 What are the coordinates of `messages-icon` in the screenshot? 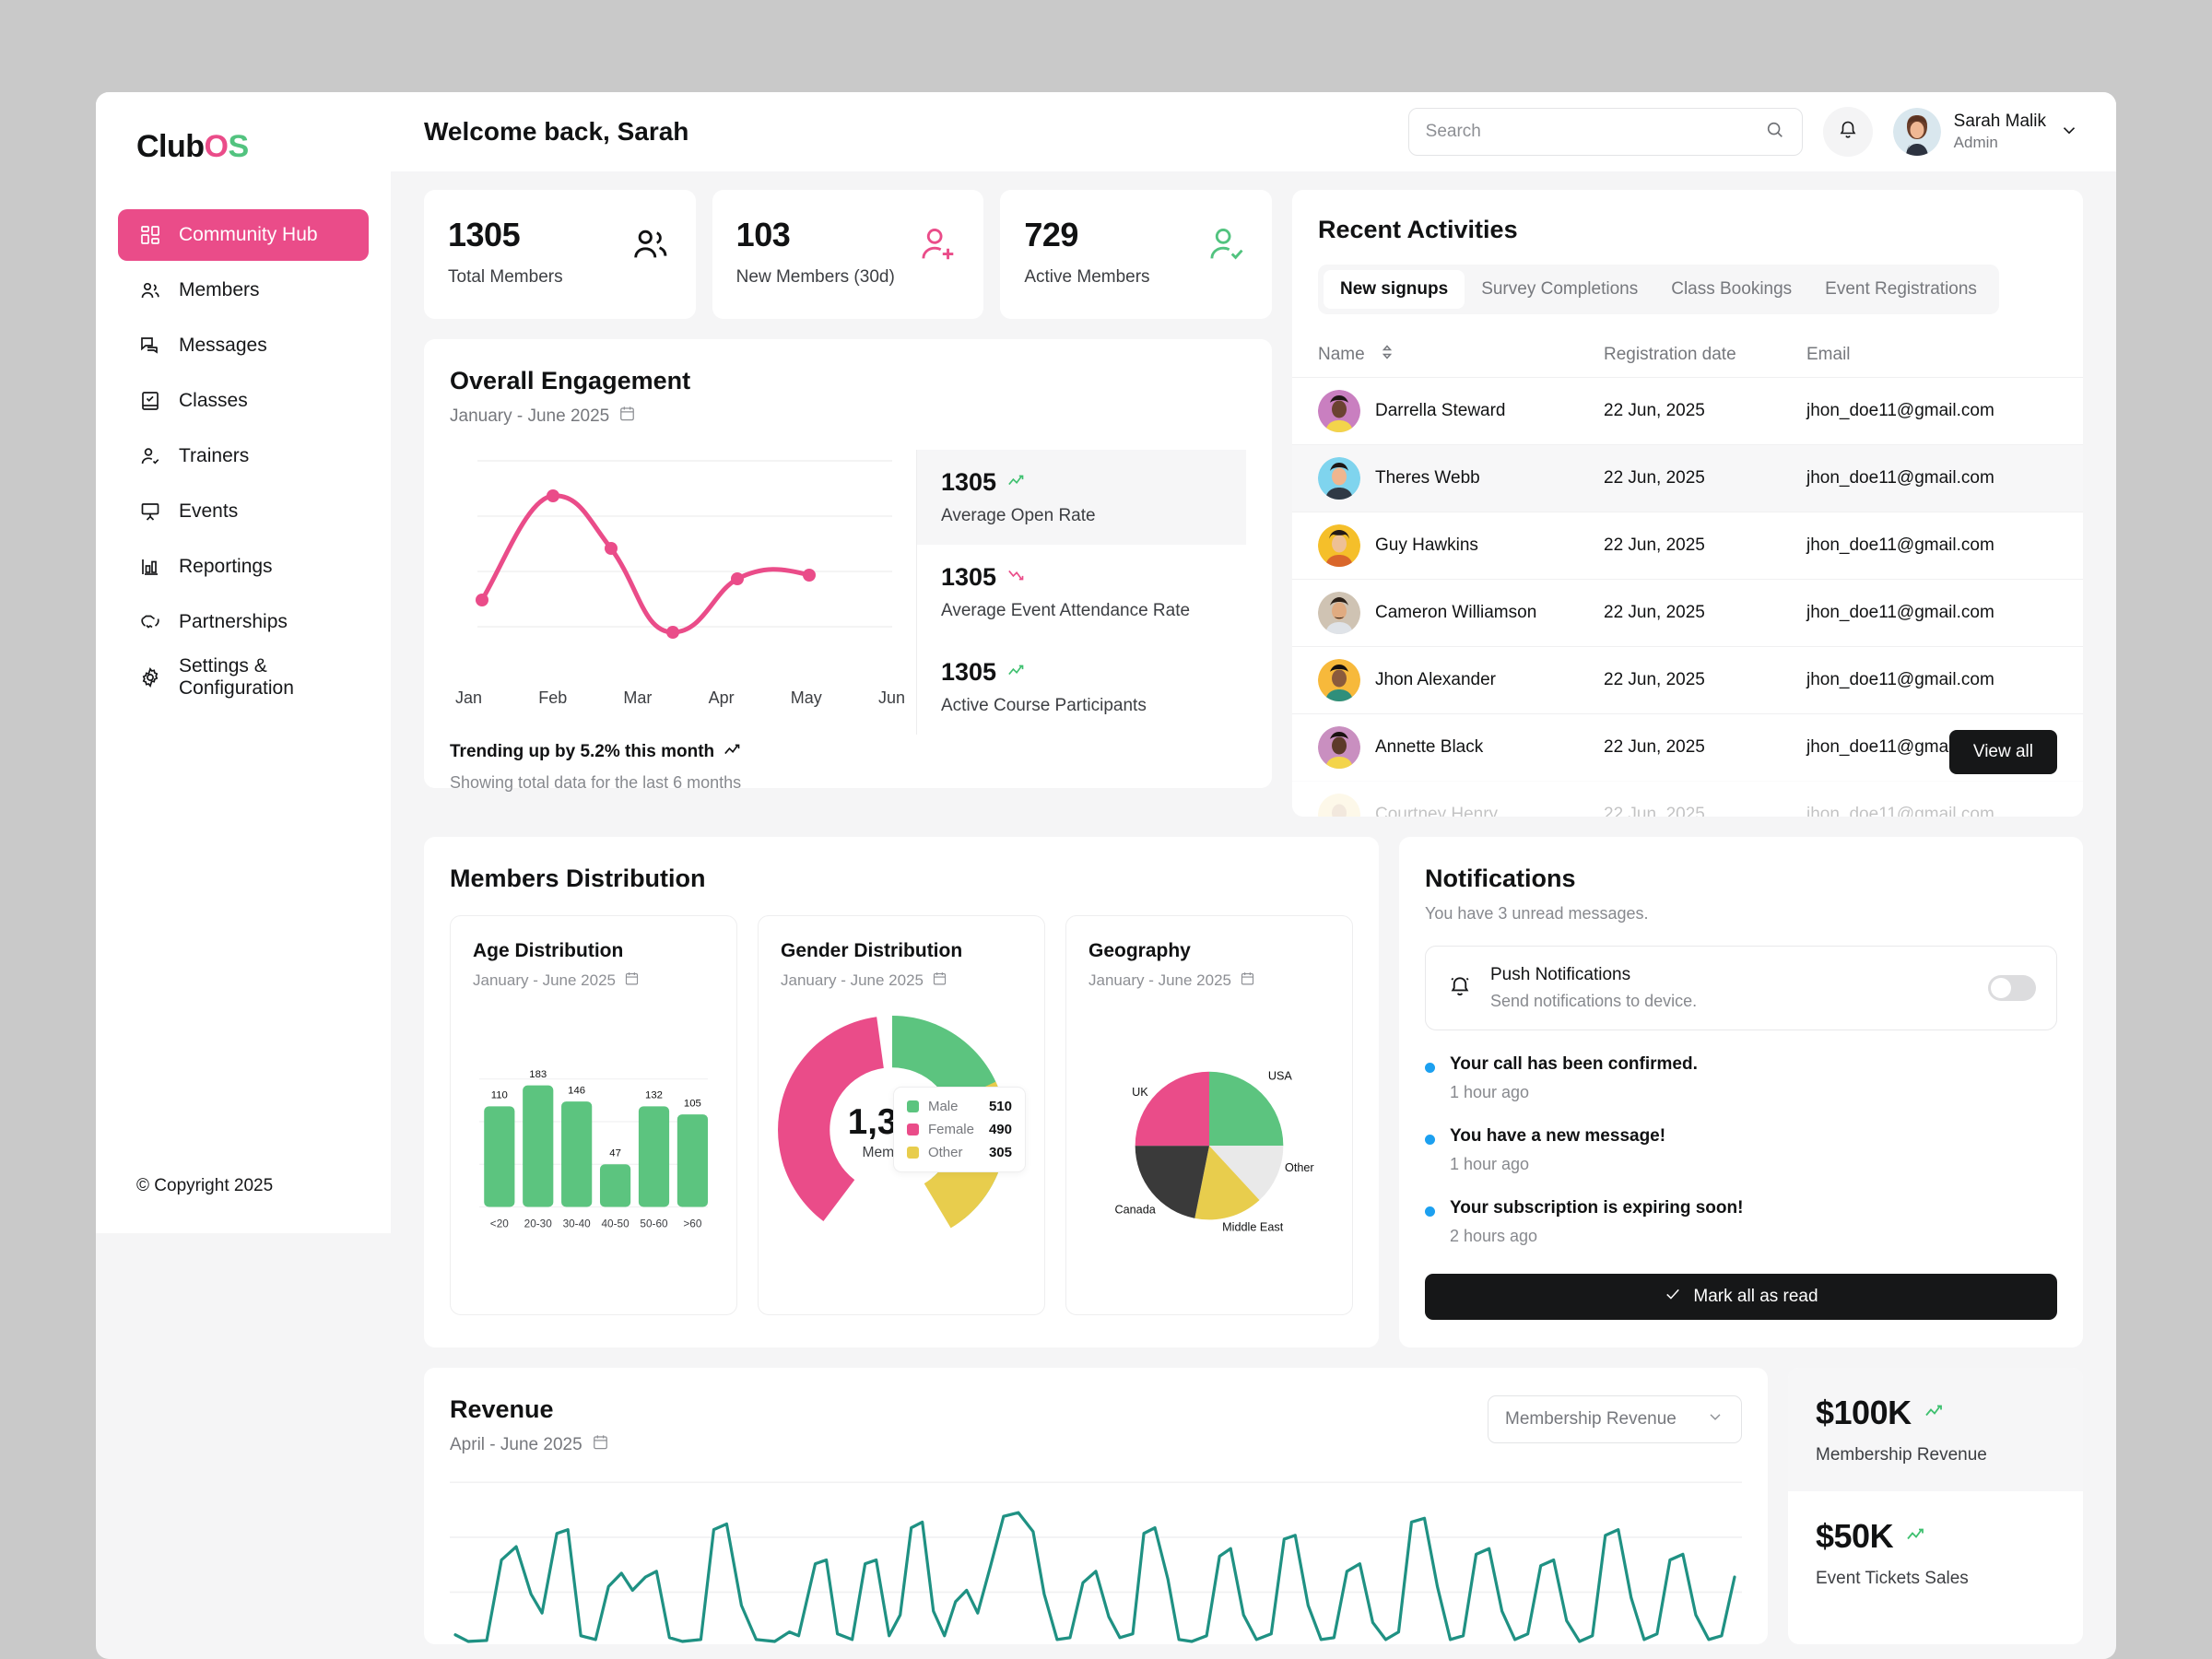 It's located at (150, 346).